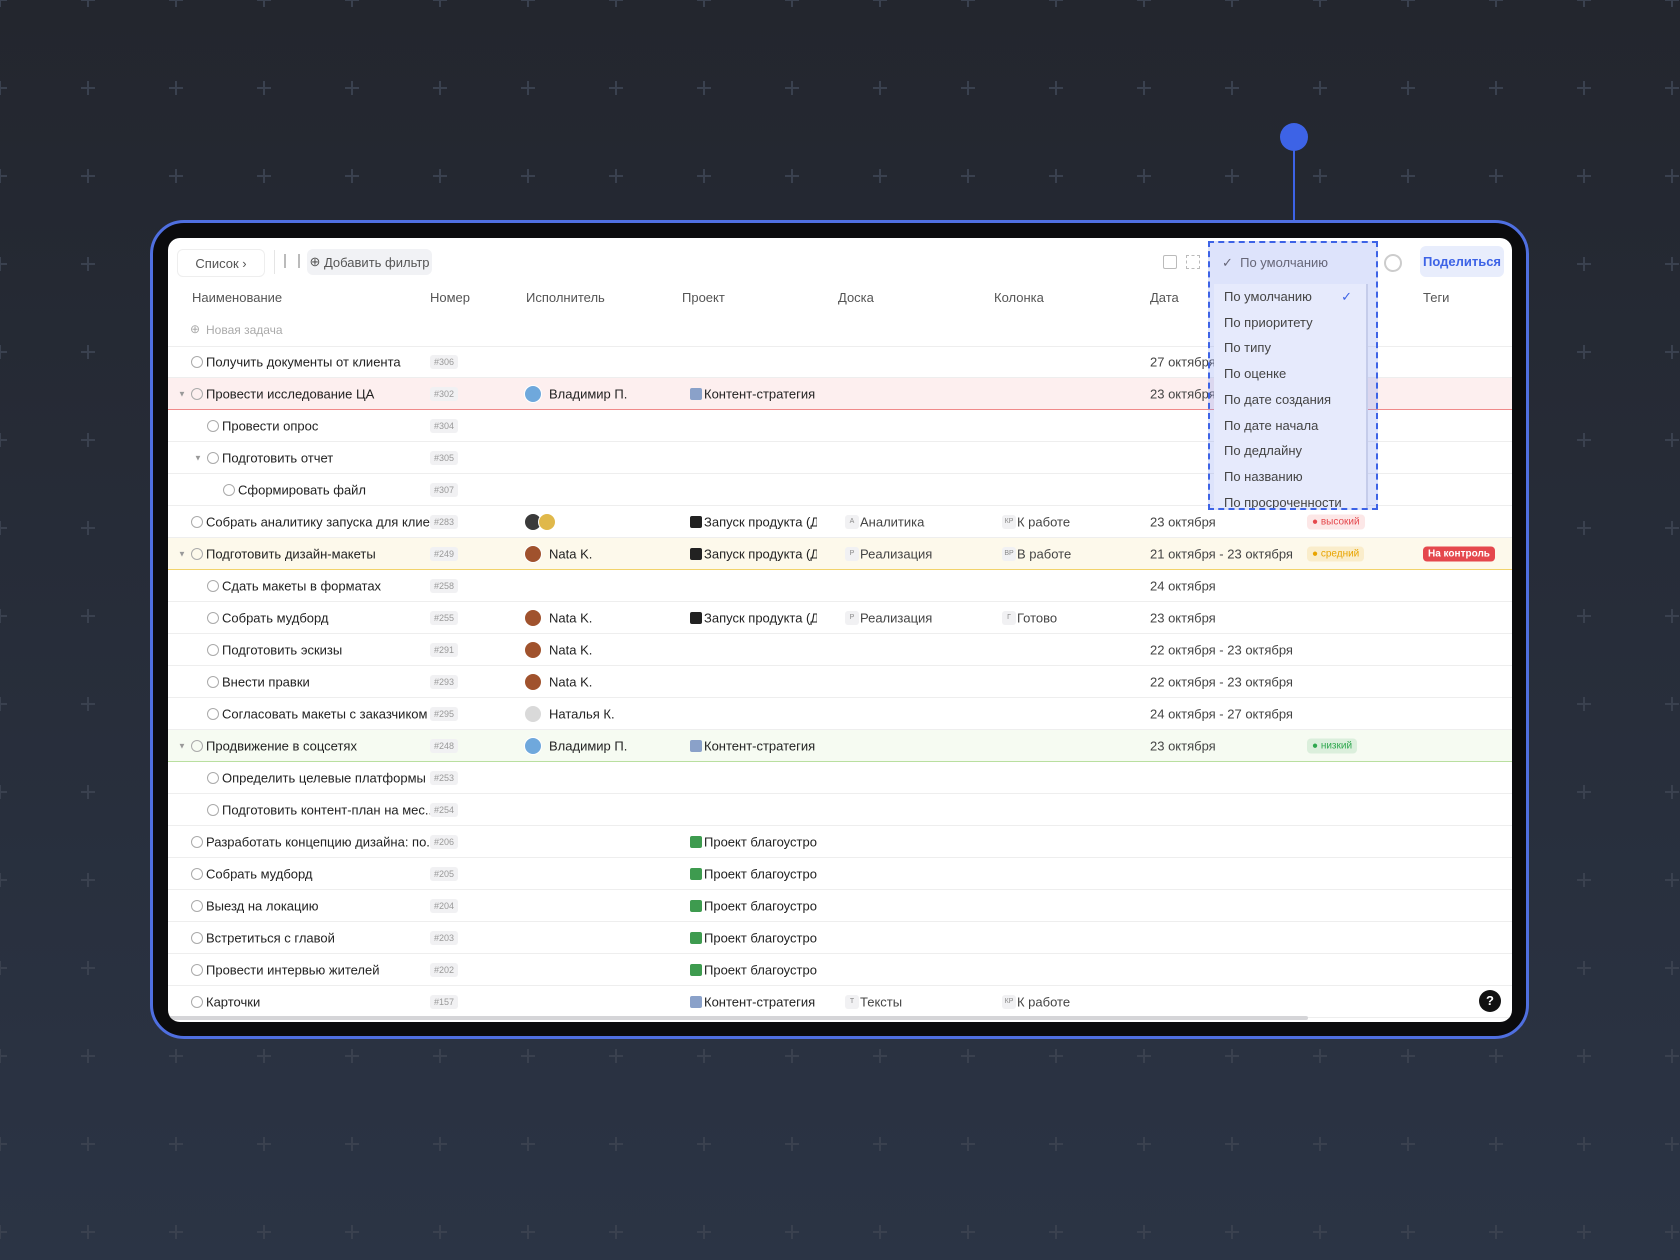  I want to click on task-row: Сдать макеты в форматах #258 24 октября, so click(840, 586).